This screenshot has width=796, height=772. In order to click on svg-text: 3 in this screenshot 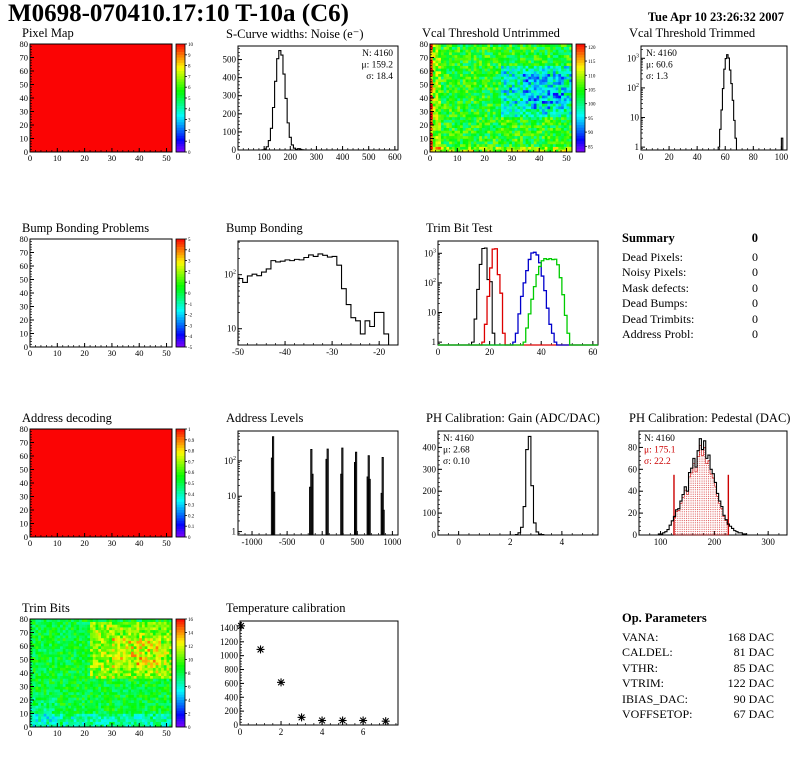, I will do `click(189, 121)`.